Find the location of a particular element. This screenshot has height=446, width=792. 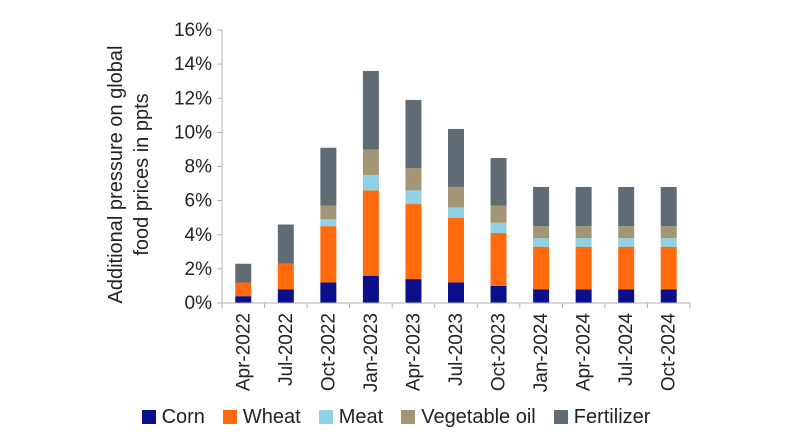

legend-label: Corn is located at coordinates (183, 416).